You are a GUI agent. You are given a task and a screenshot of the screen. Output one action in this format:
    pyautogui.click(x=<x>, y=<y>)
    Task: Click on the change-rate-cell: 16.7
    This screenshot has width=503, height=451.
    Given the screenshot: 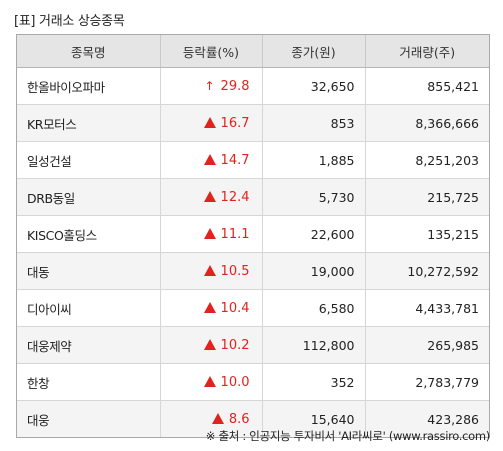 What is the action you would take?
    pyautogui.click(x=210, y=123)
    